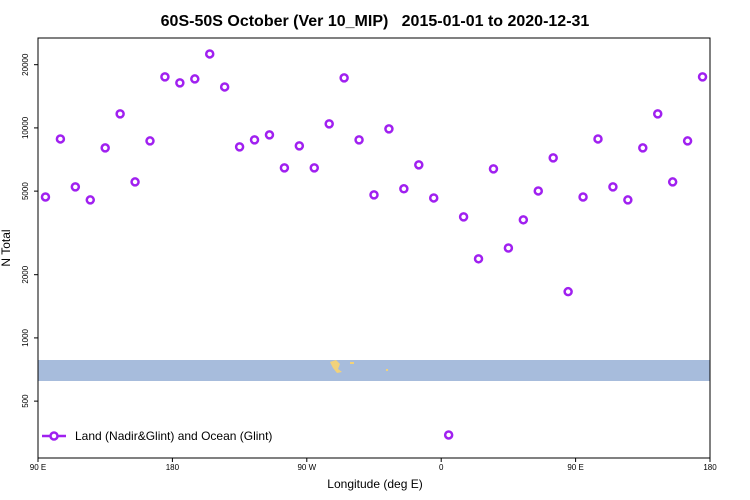  I want to click on y-tick-label: 500, so click(25, 401).